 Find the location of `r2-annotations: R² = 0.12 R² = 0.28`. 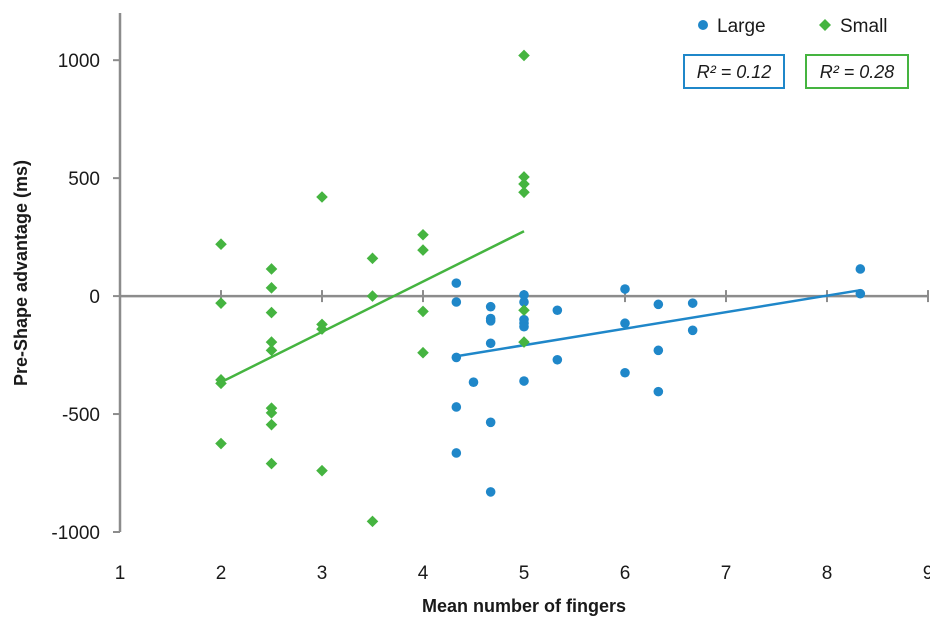

r2-annotations: R² = 0.12 R² = 0.28 is located at coordinates (796, 71).